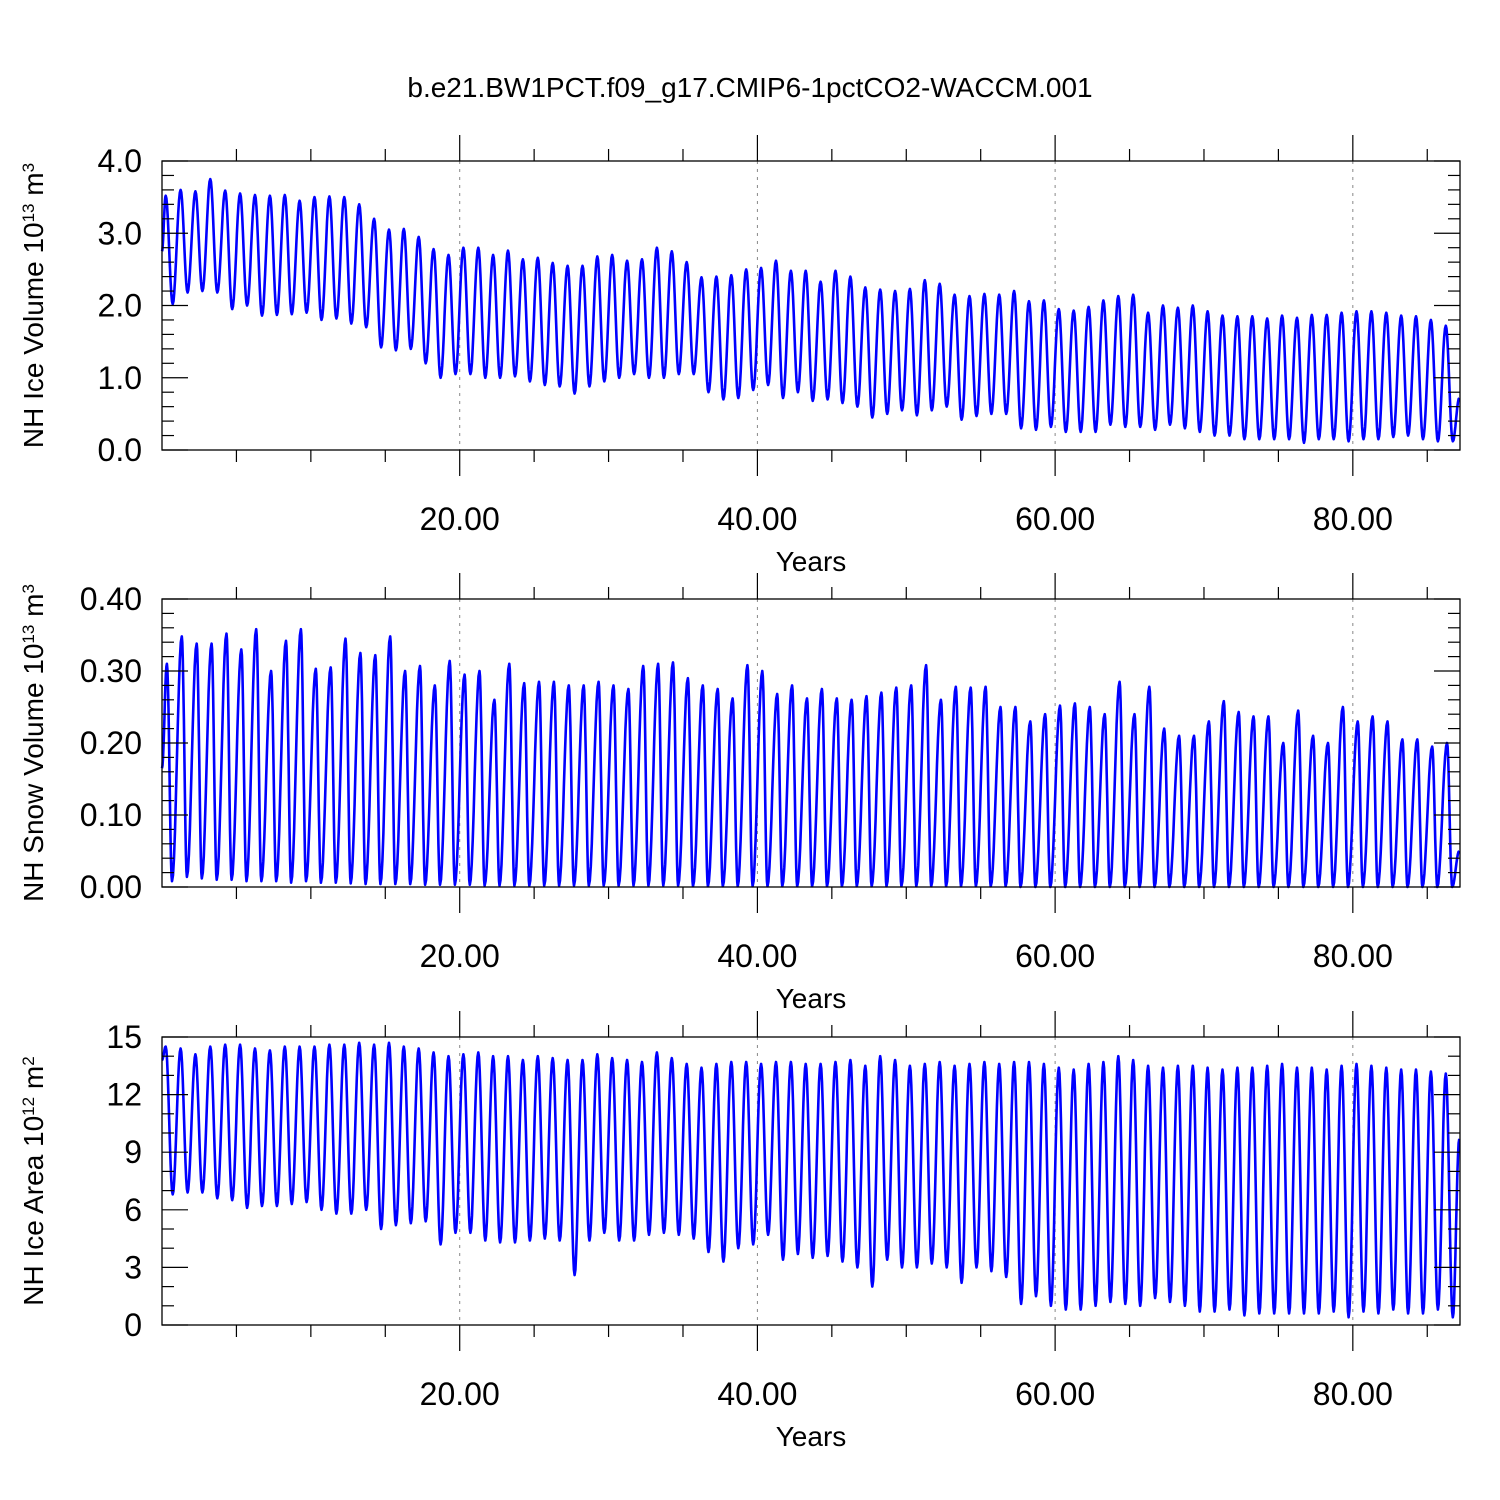 This screenshot has height=1500, width=1500. Describe the element at coordinates (124, 1095) in the screenshot. I see `y-tick-label: 12` at that location.